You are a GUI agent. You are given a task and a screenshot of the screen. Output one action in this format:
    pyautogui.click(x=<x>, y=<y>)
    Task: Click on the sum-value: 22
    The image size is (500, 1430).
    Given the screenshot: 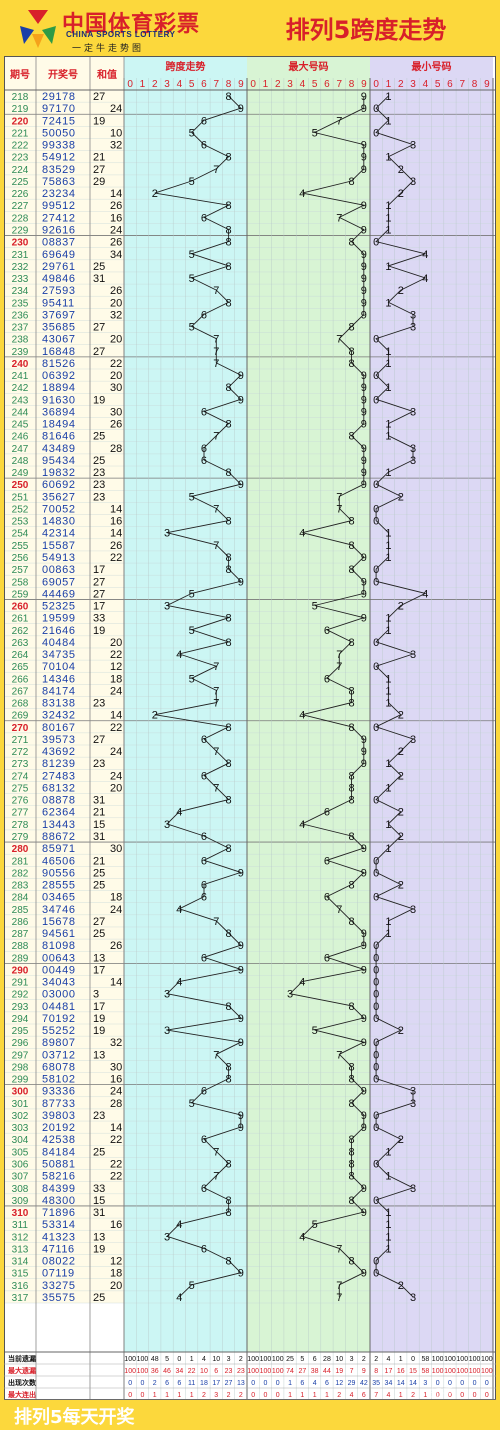 What is the action you would take?
    pyautogui.click(x=116, y=655)
    